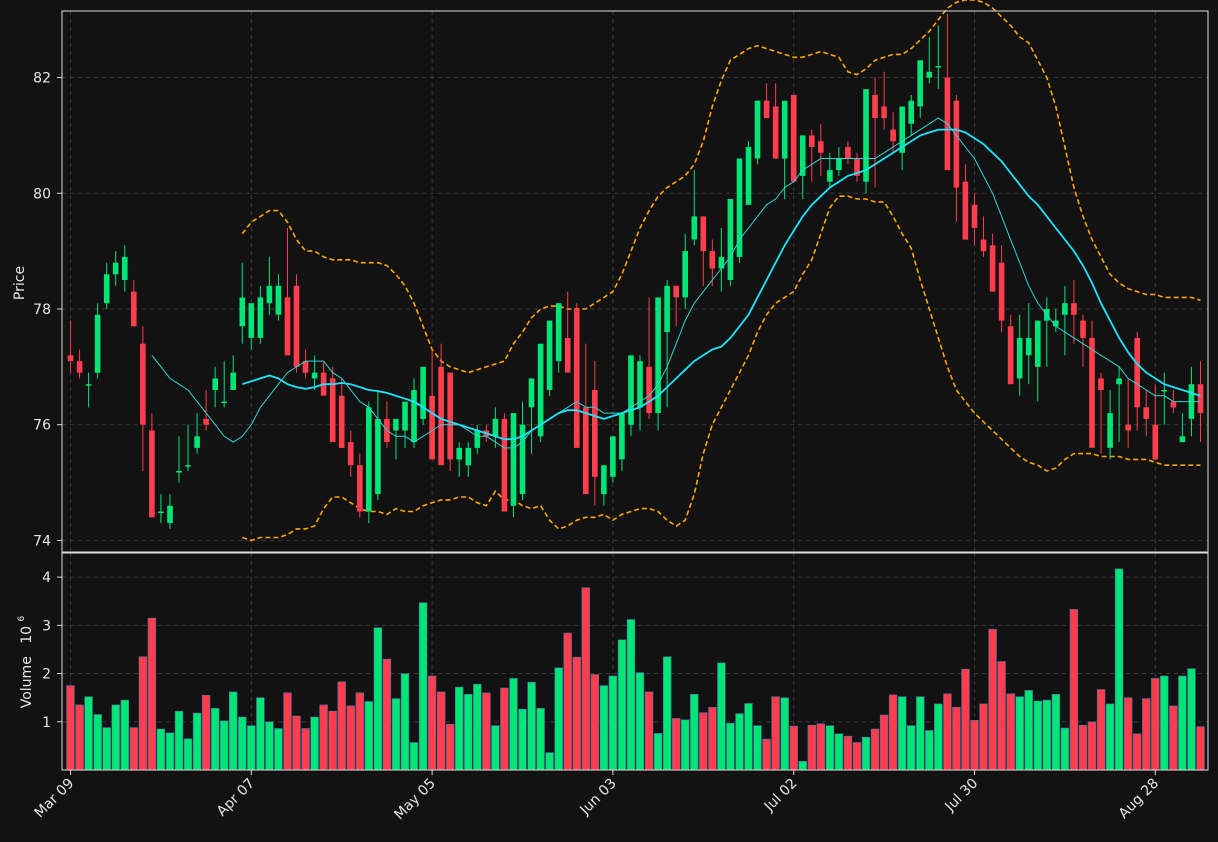 This screenshot has width=1218, height=842. What do you see at coordinates (47, 310) in the screenshot?
I see `price-y-axis: 74 76 78 80 82` at bounding box center [47, 310].